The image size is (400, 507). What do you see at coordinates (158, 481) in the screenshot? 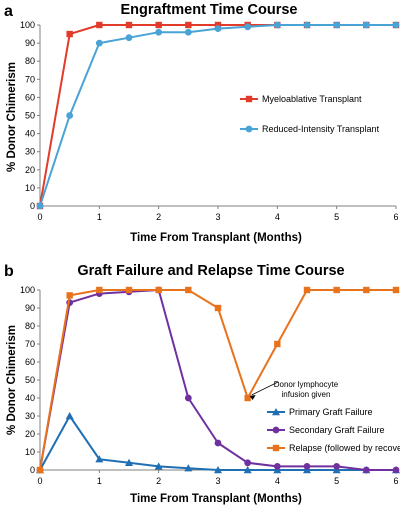
I see `x-tick-label: 2` at bounding box center [158, 481].